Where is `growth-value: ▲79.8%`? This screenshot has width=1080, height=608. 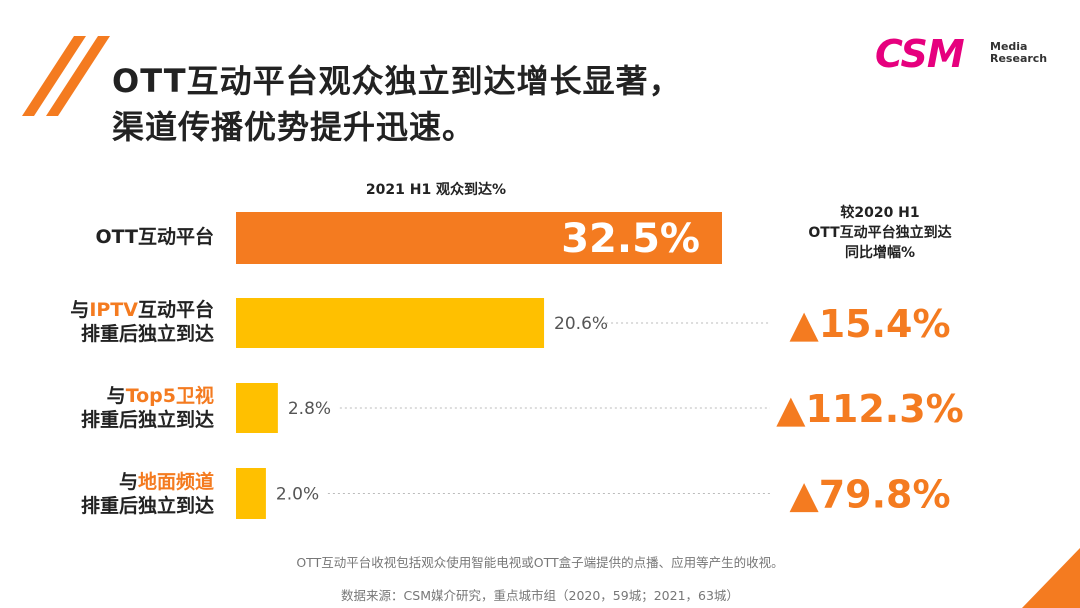
growth-value: ▲79.8% is located at coordinates (869, 495).